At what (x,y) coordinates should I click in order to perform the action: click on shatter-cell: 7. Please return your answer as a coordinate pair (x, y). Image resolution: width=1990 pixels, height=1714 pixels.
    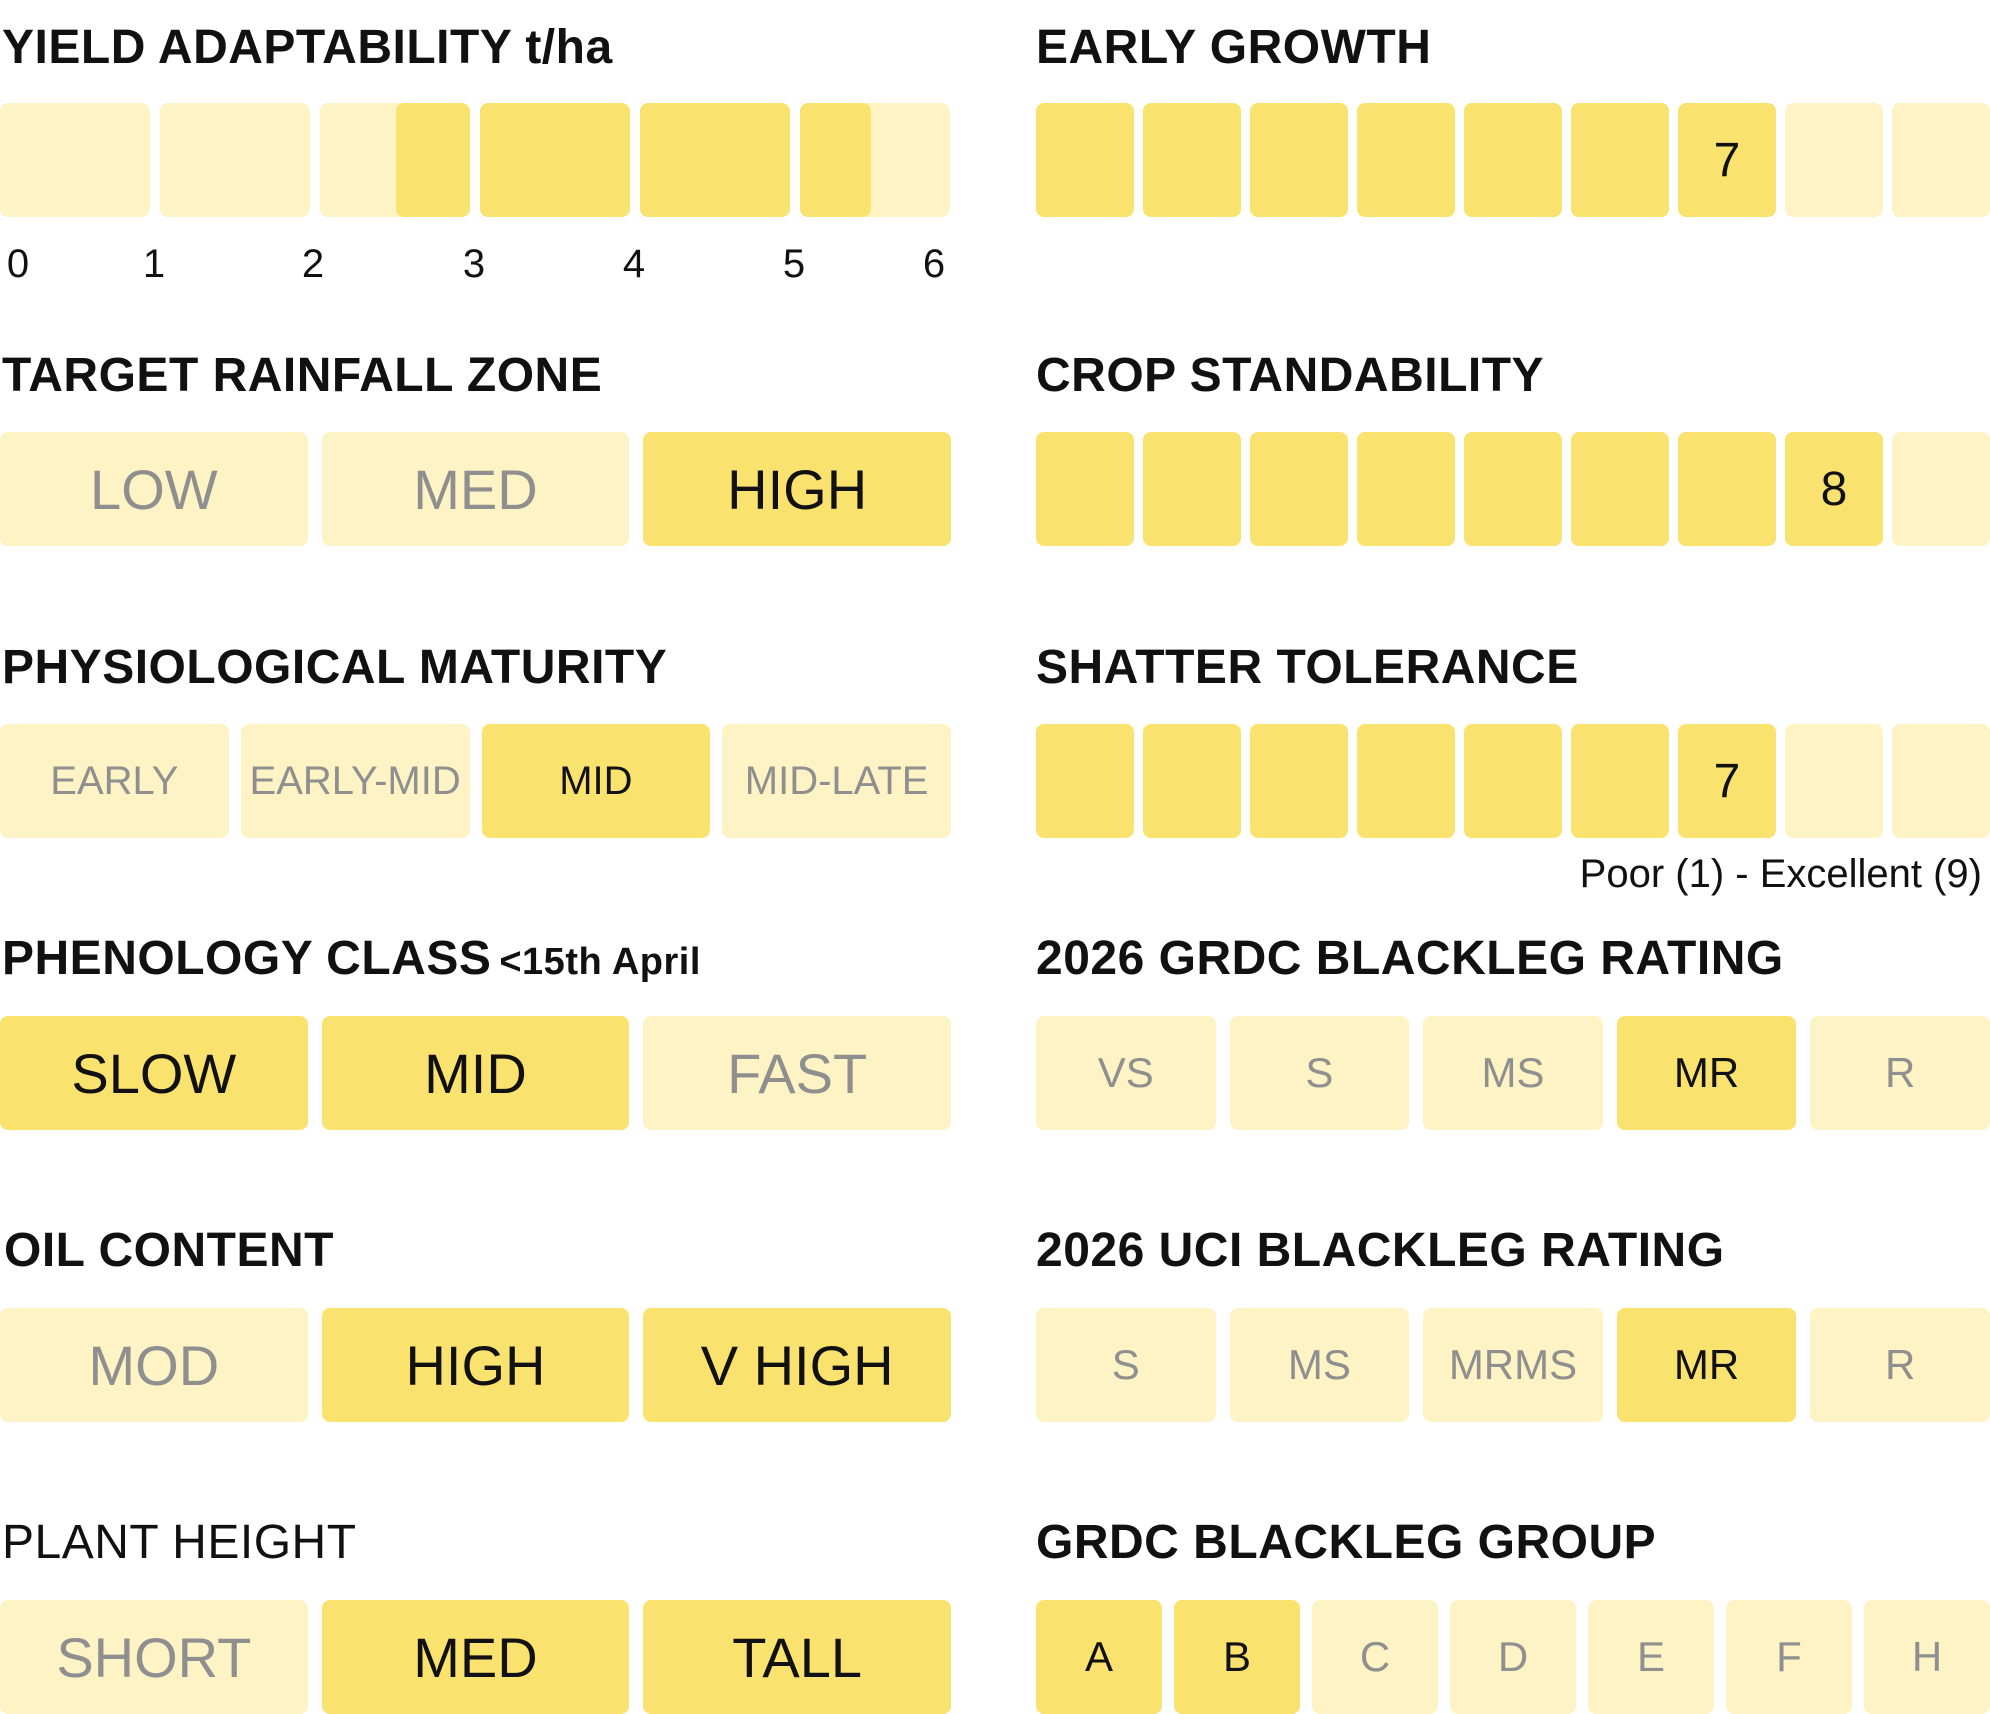
    Looking at the image, I should click on (1727, 781).